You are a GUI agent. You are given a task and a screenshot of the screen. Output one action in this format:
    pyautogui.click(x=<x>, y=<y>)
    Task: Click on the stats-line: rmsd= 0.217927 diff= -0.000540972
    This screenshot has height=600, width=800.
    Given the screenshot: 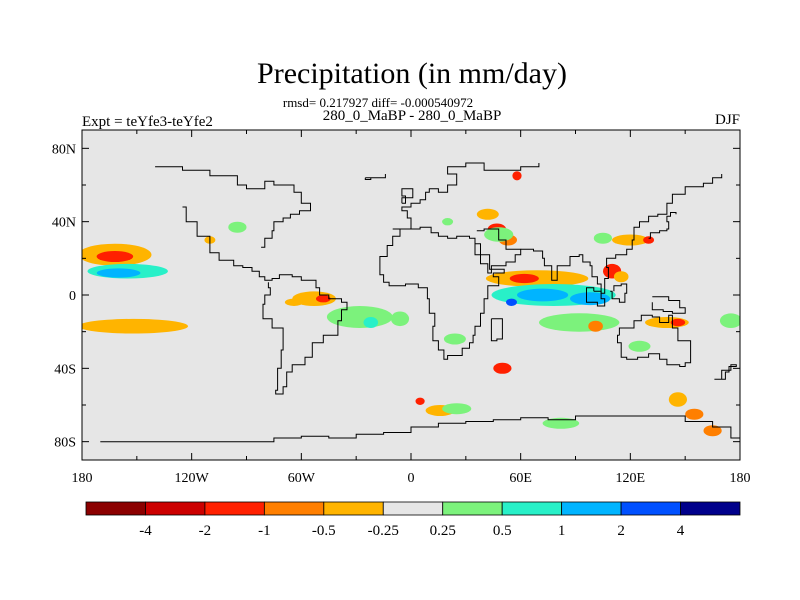 What is the action you would take?
    pyautogui.click(x=378, y=102)
    